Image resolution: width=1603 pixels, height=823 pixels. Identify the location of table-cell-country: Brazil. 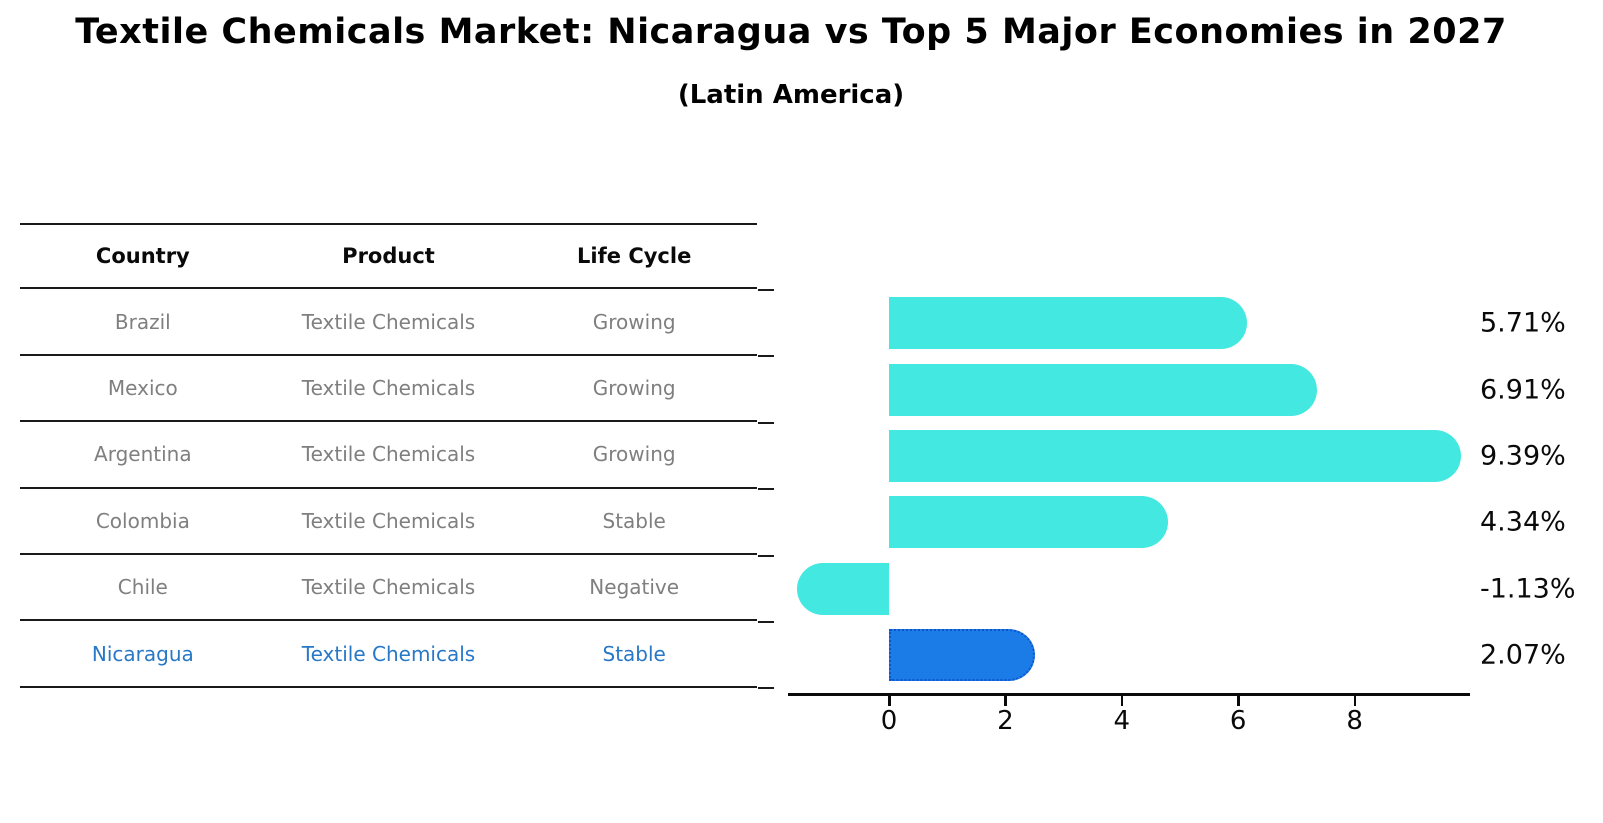
(142, 321).